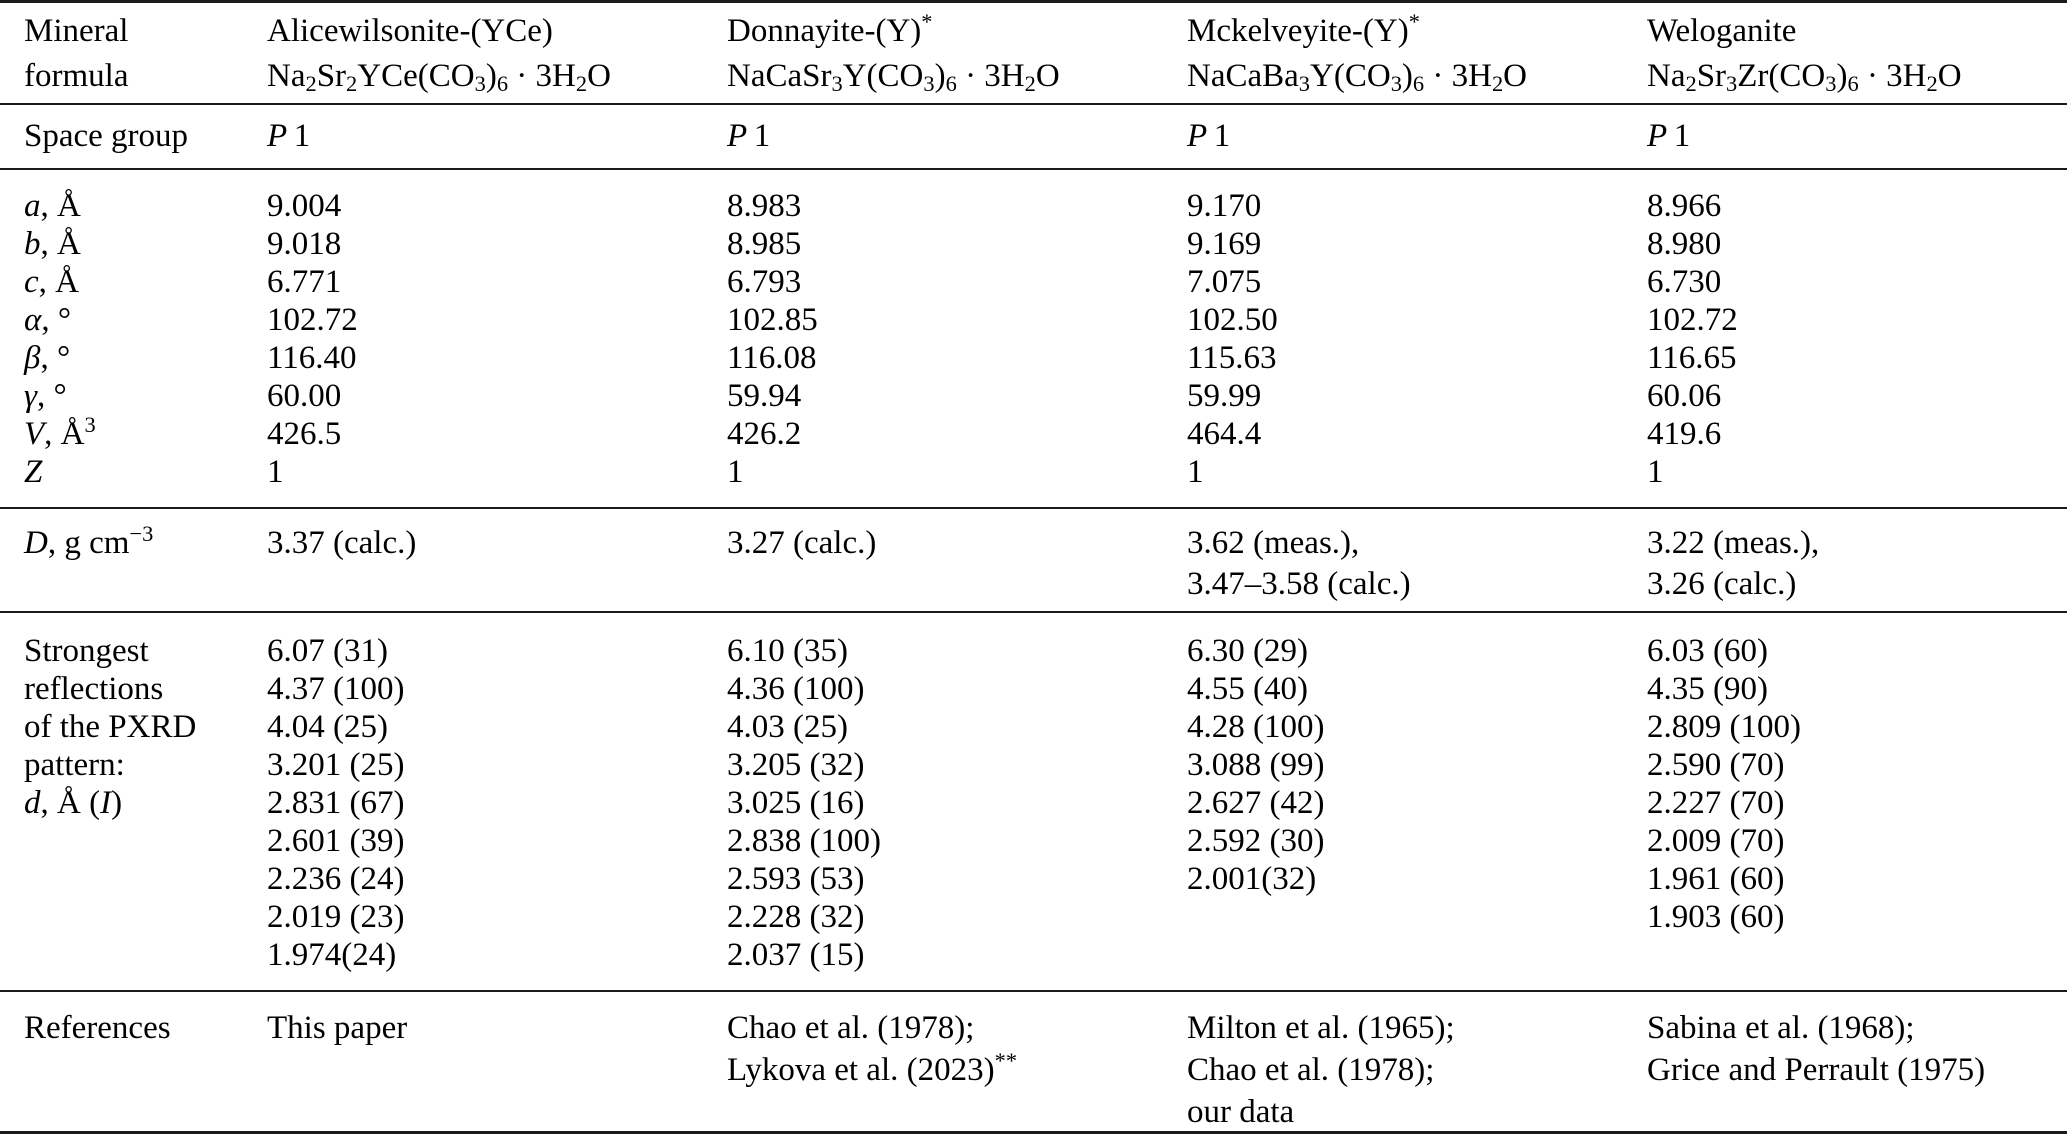  What do you see at coordinates (327, 651) in the screenshot?
I see `line: 6.07 (31)` at bounding box center [327, 651].